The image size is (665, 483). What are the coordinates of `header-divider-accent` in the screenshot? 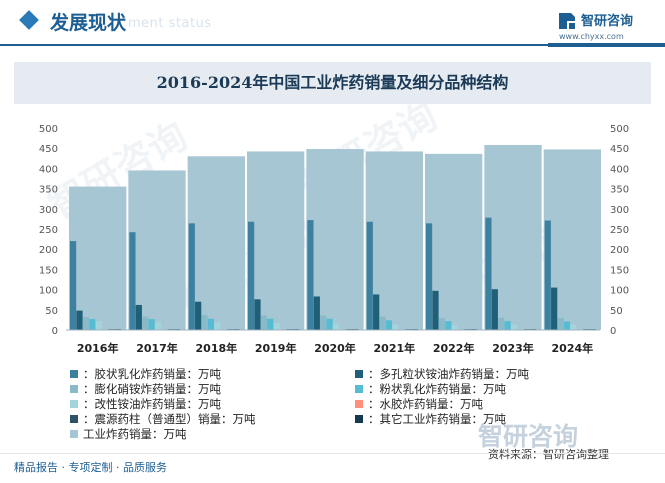 It's located at (606, 45).